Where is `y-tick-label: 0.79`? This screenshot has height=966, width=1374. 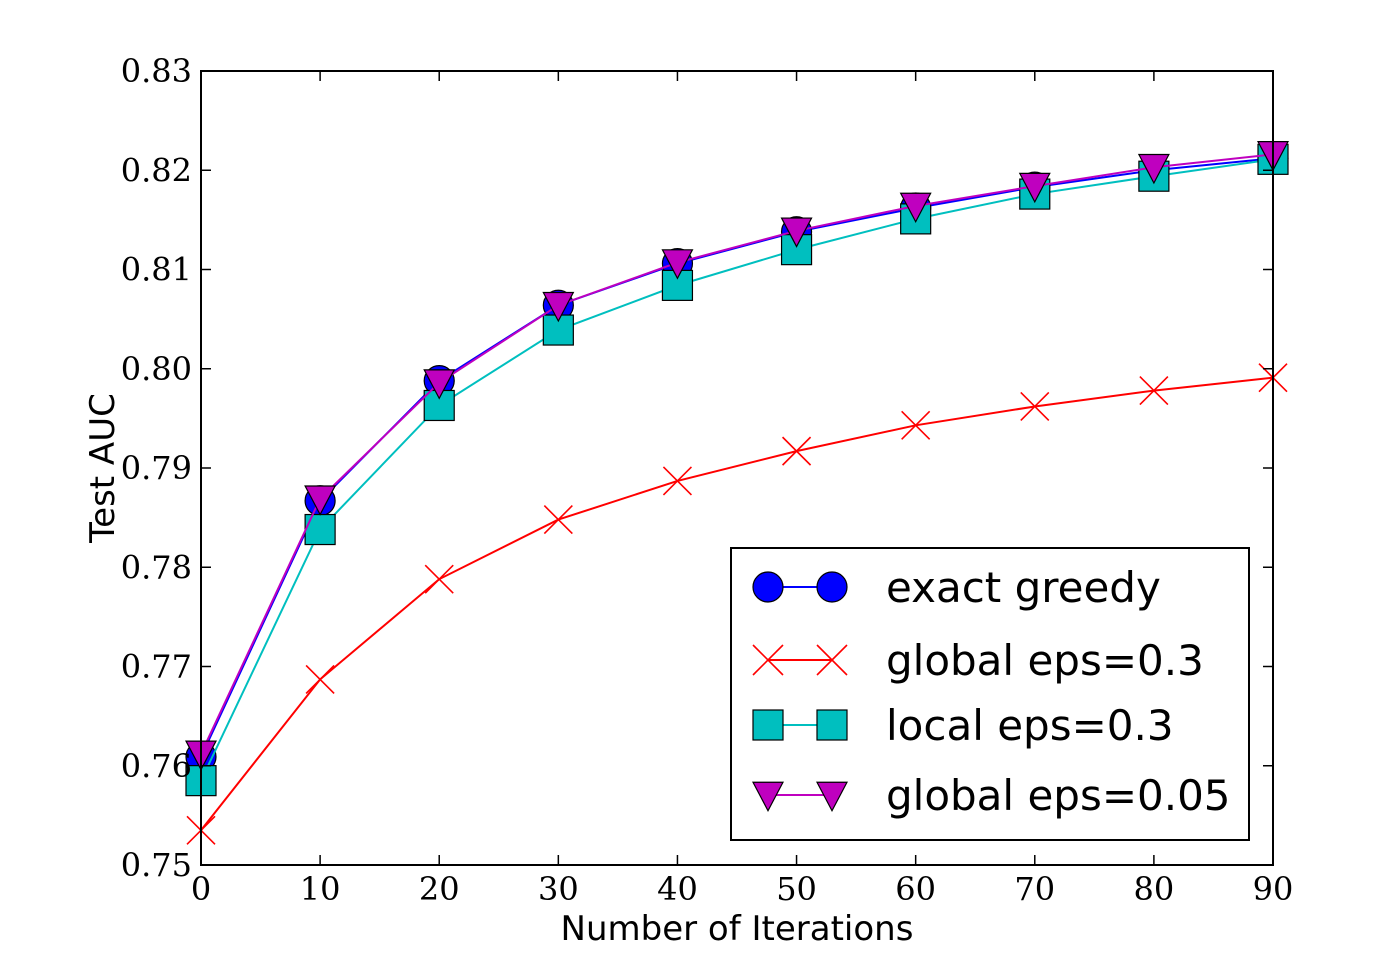
y-tick-label: 0.79 is located at coordinates (156, 468).